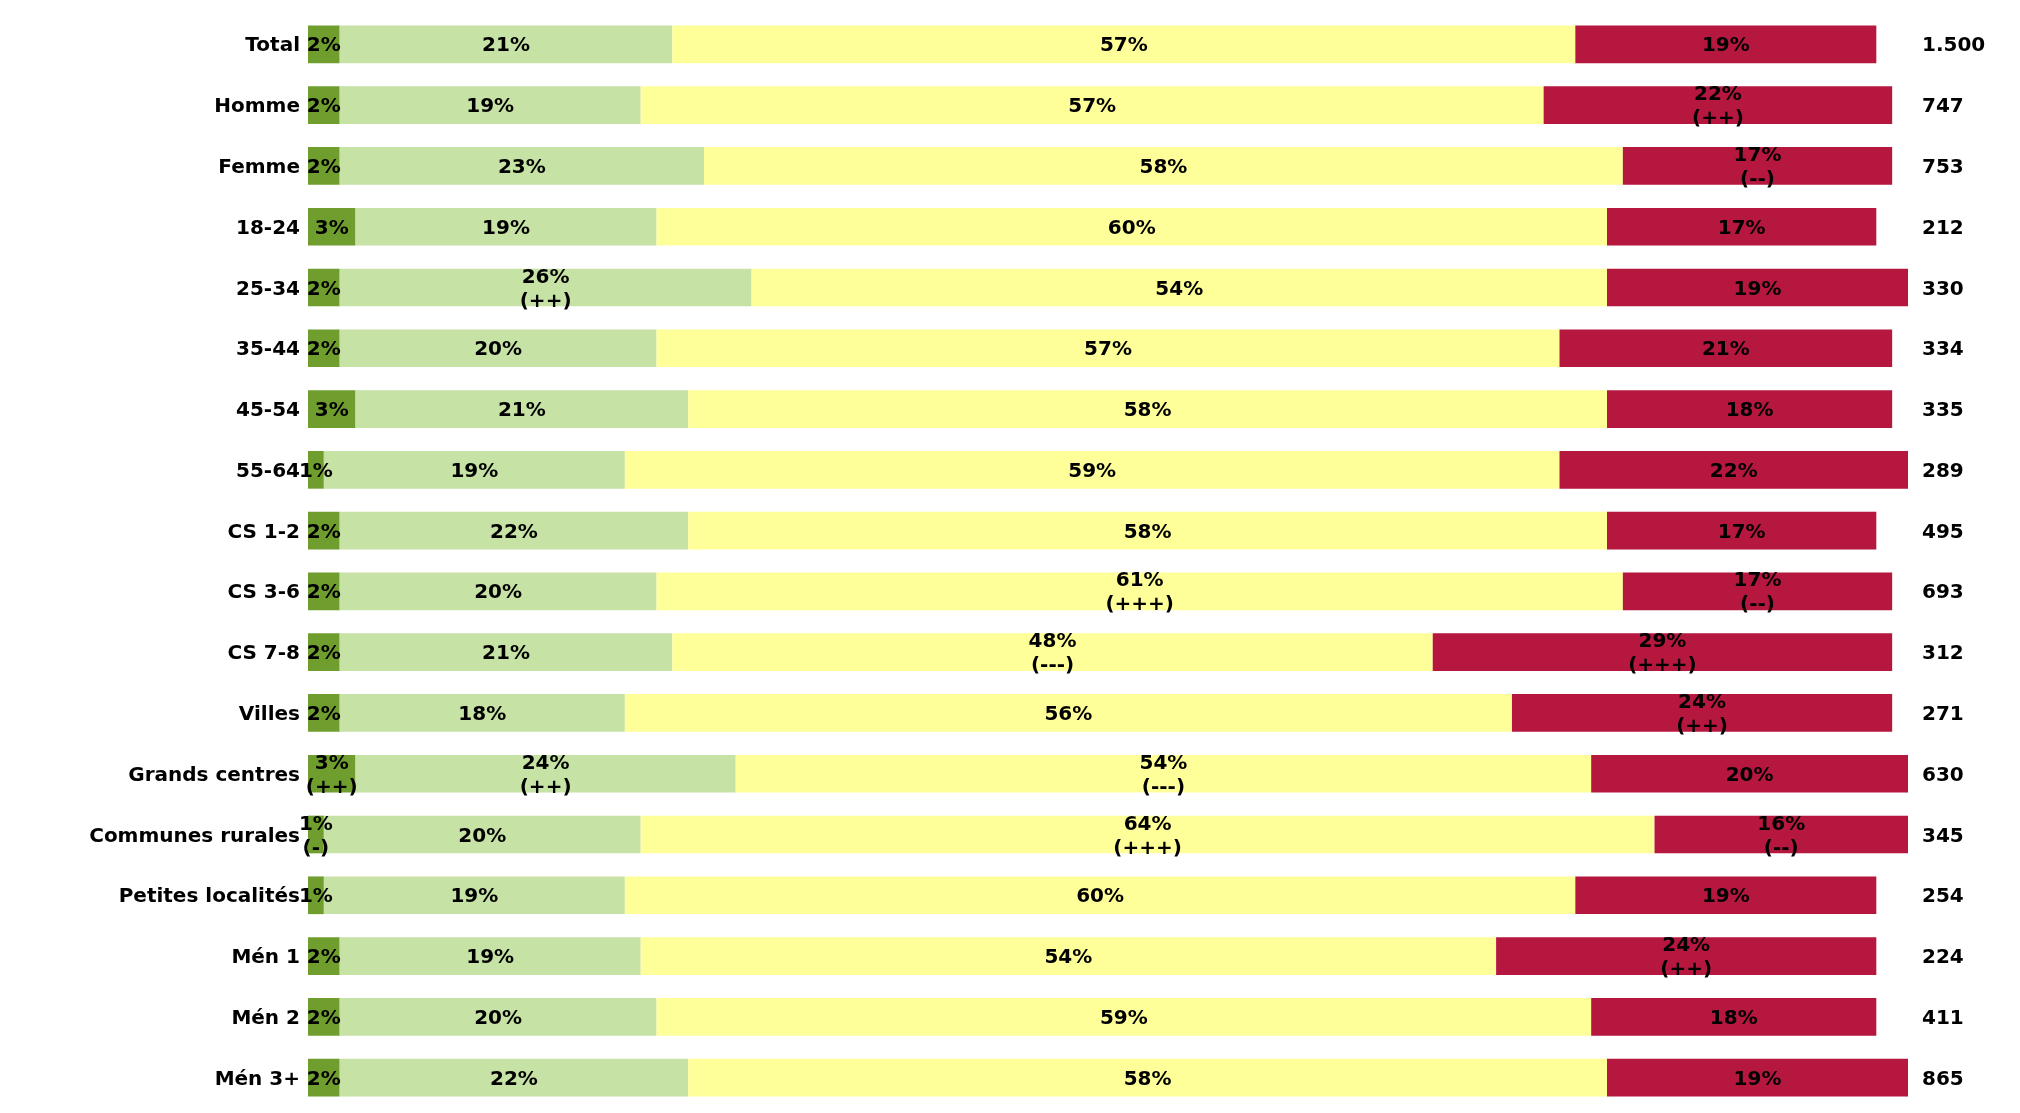 This screenshot has width=2020, height=1113. I want to click on text: 495, so click(1943, 530).